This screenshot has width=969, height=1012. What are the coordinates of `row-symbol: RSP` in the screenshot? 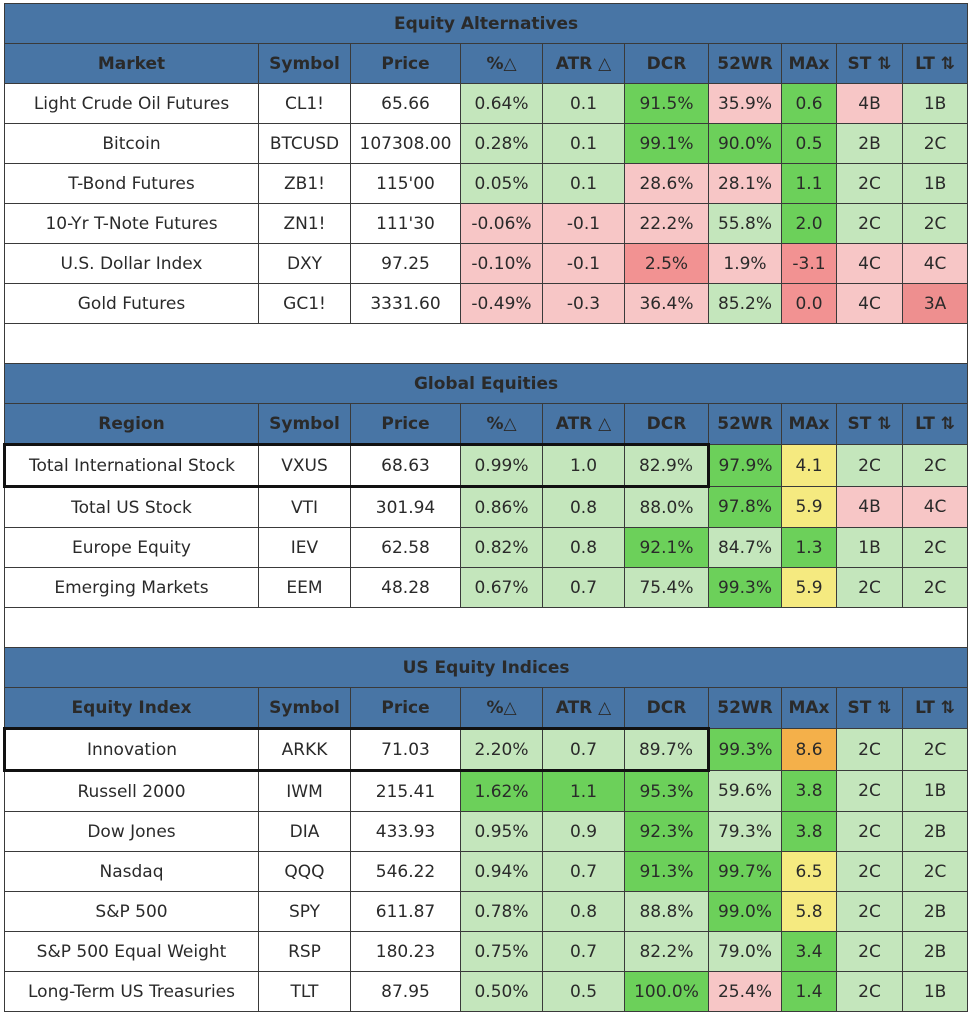 It's located at (304, 951).